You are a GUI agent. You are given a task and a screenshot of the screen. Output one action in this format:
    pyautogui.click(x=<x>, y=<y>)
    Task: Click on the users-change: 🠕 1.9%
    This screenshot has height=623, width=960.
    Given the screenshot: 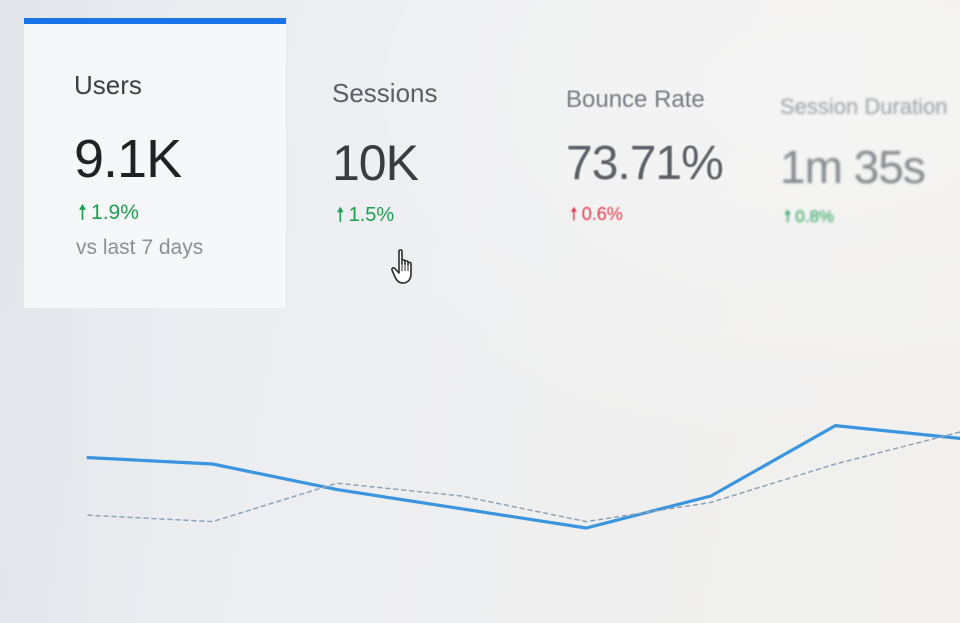 What is the action you would take?
    pyautogui.click(x=108, y=215)
    